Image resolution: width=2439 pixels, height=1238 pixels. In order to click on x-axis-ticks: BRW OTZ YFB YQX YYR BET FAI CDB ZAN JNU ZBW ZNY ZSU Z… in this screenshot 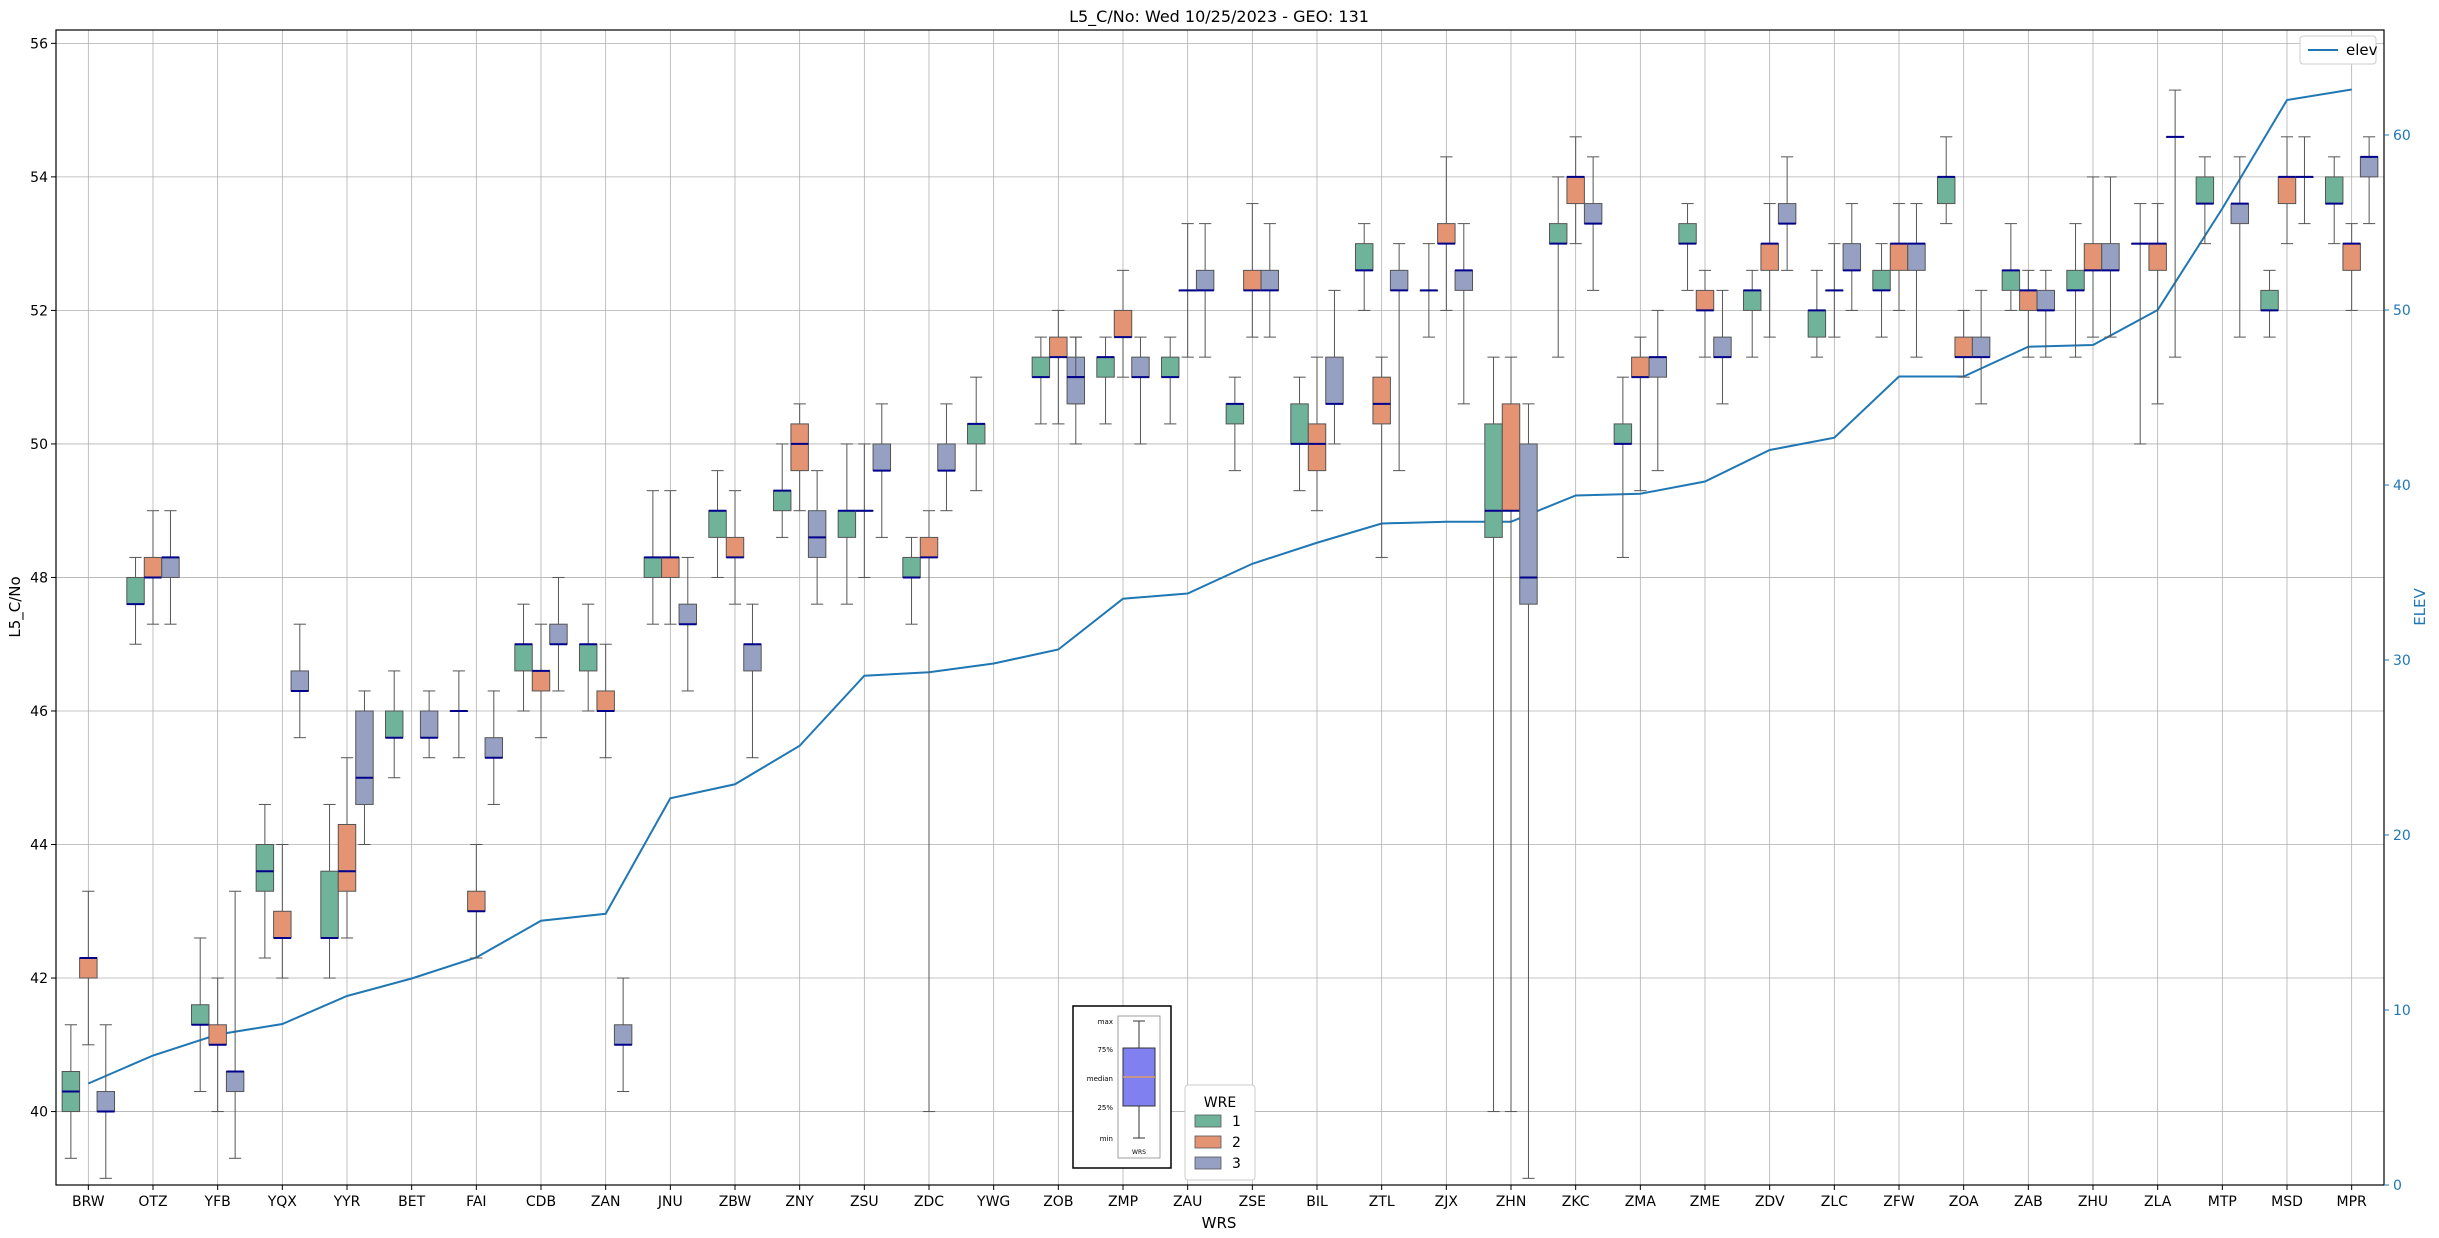, I will do `click(1219, 1197)`.